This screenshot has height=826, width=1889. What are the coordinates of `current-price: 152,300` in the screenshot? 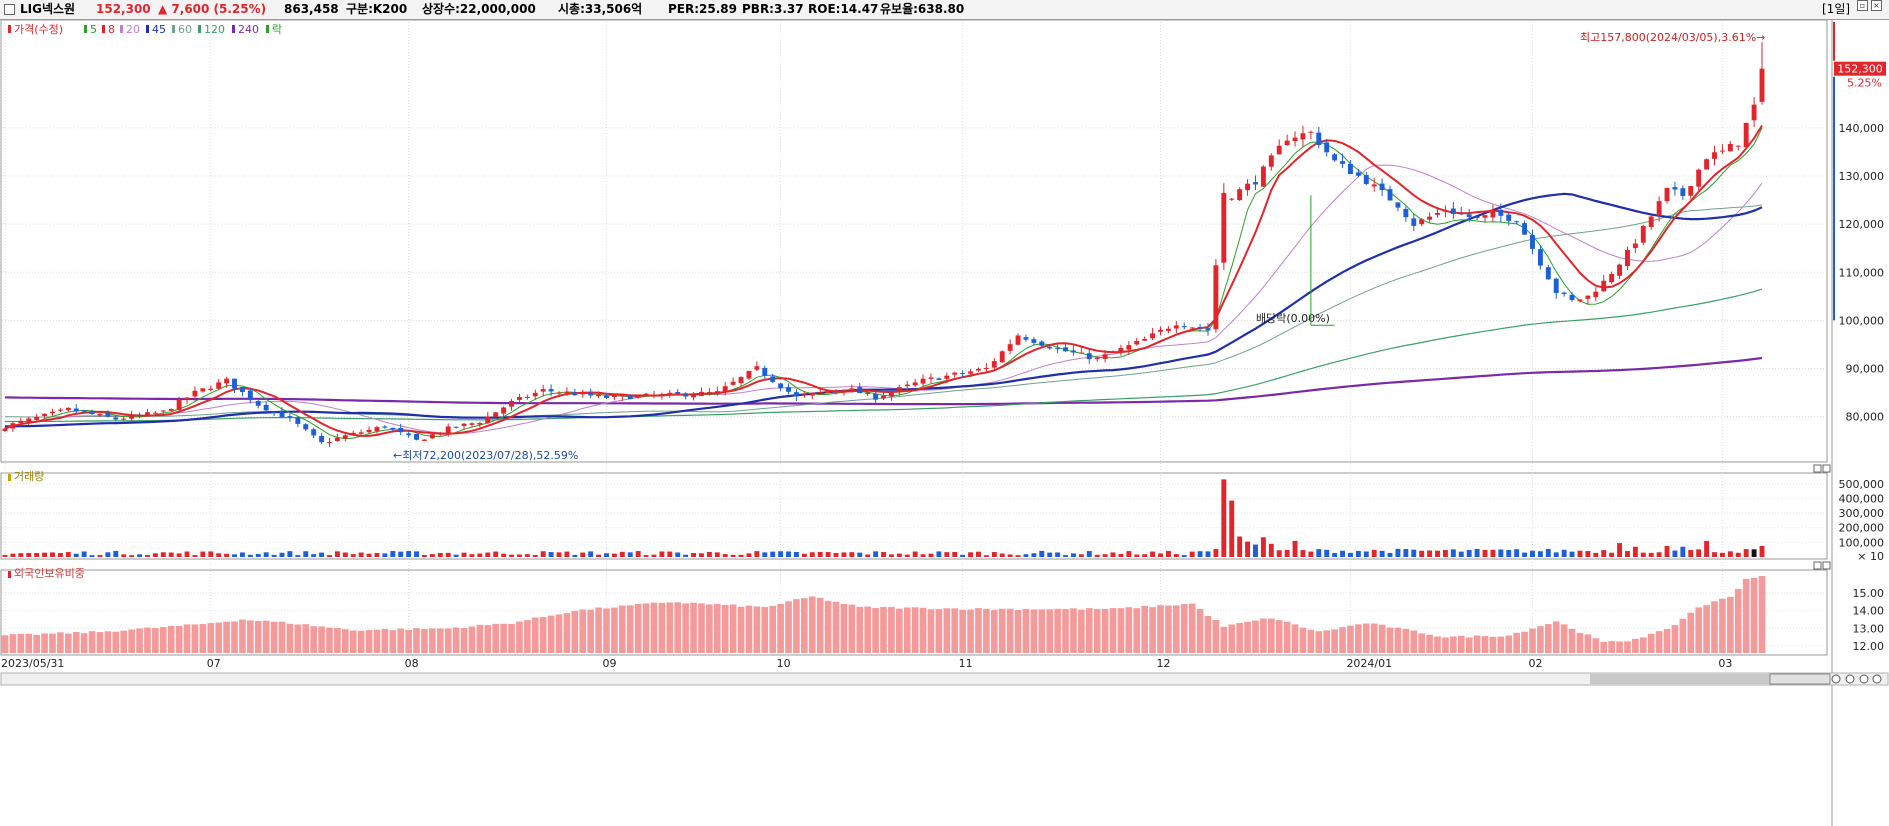 It's located at (123, 9).